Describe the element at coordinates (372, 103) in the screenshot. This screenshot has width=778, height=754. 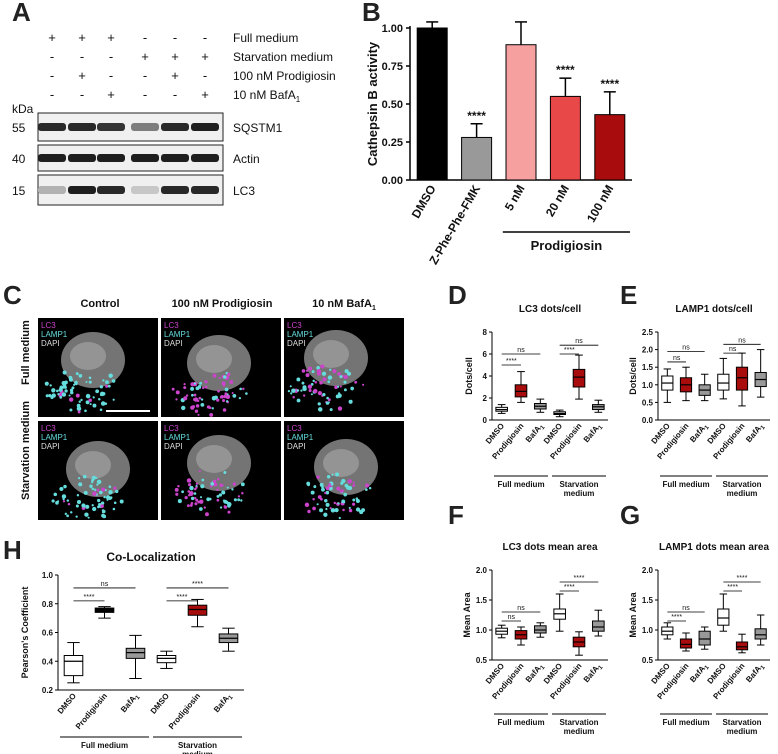
I see `y-axis-label: Cathepsin B activity` at that location.